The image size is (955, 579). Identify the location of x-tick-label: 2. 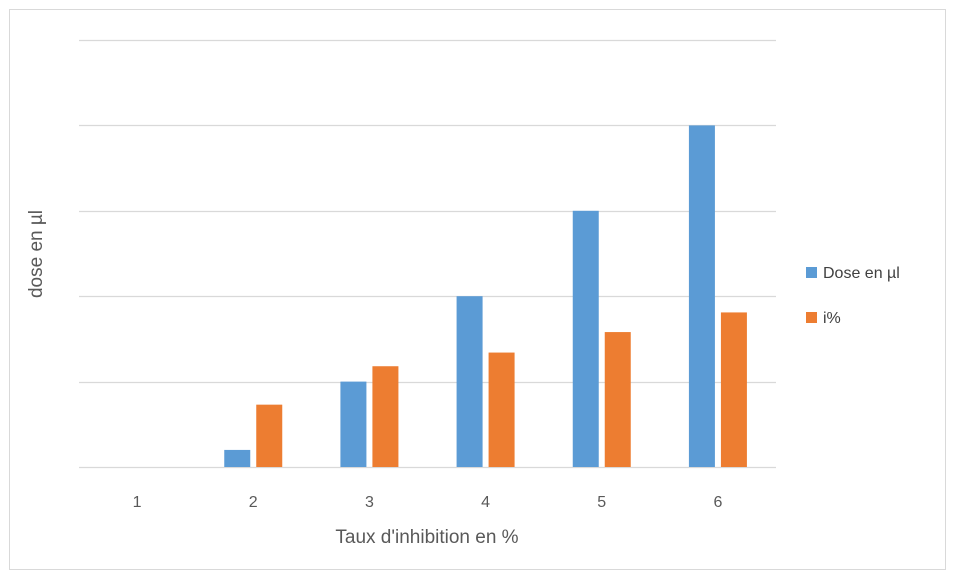
(253, 502).